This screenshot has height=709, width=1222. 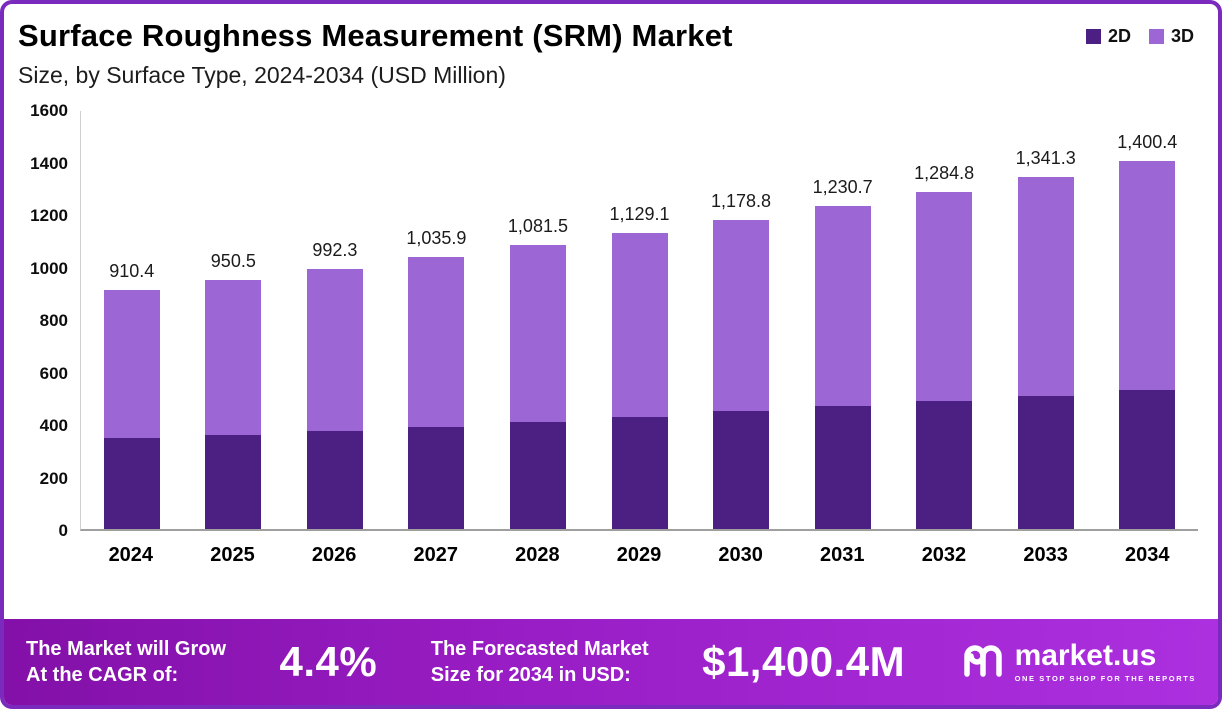 What do you see at coordinates (53, 478) in the screenshot?
I see `y-axis-tick-label: 200` at bounding box center [53, 478].